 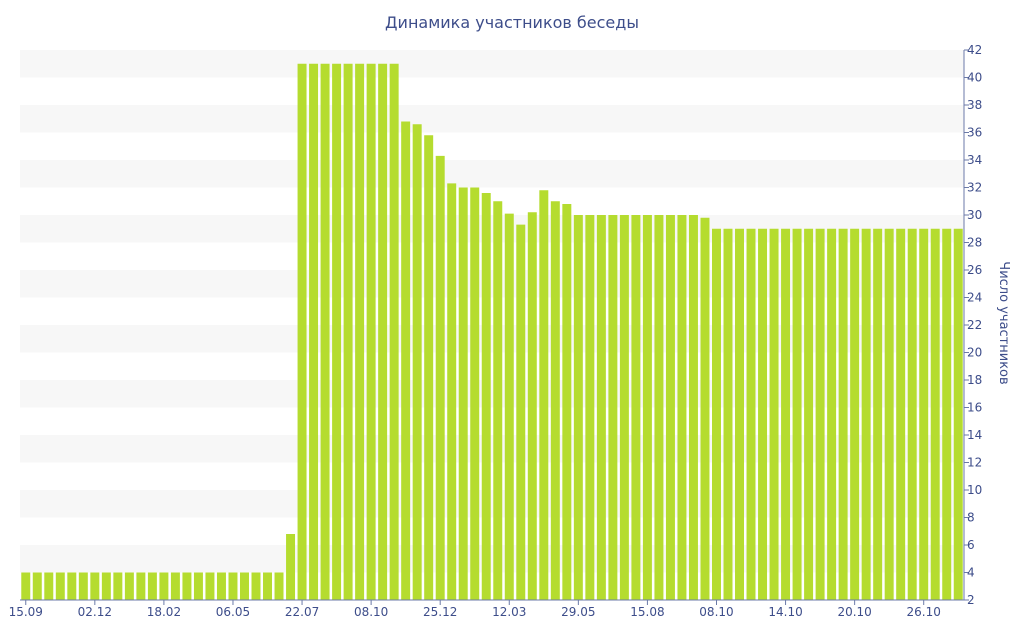 What do you see at coordinates (924, 612) in the screenshot?
I see `x-tick-label: 26.10` at bounding box center [924, 612].